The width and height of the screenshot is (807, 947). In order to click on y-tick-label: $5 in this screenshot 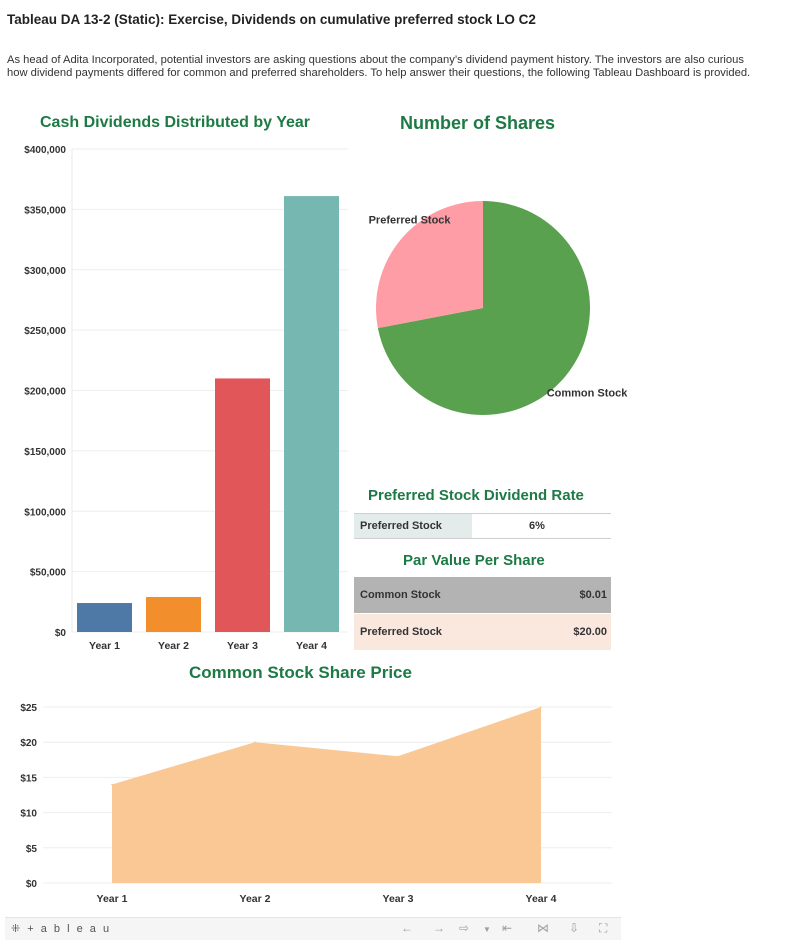, I will do `click(32, 849)`.